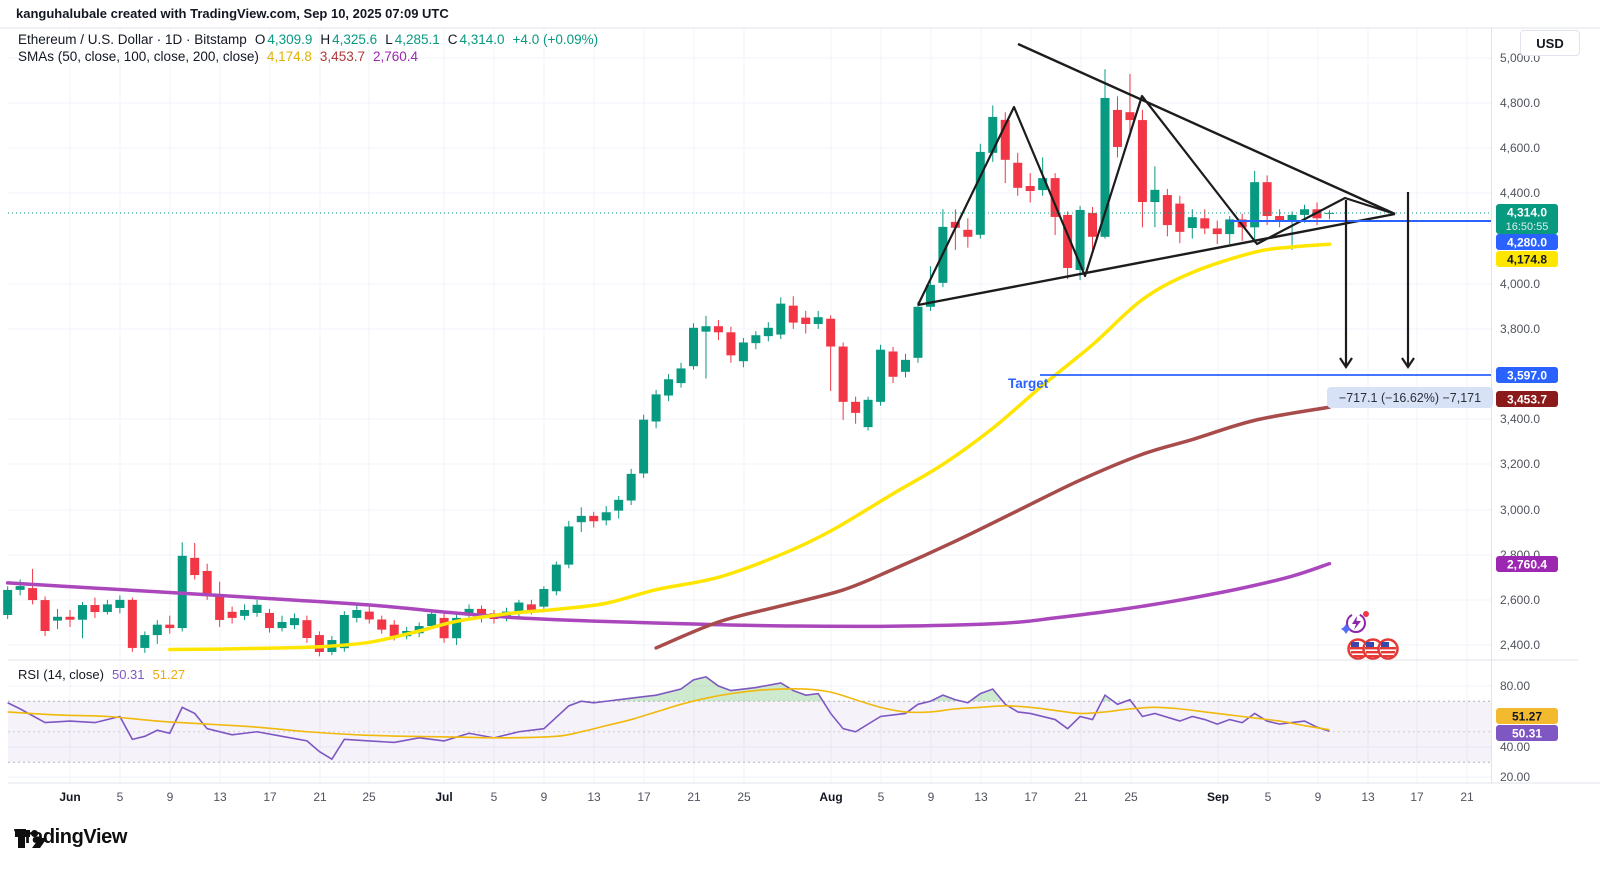  Describe the element at coordinates (1520, 103) in the screenshot. I see `price-tick-label: 4,800.0` at that location.